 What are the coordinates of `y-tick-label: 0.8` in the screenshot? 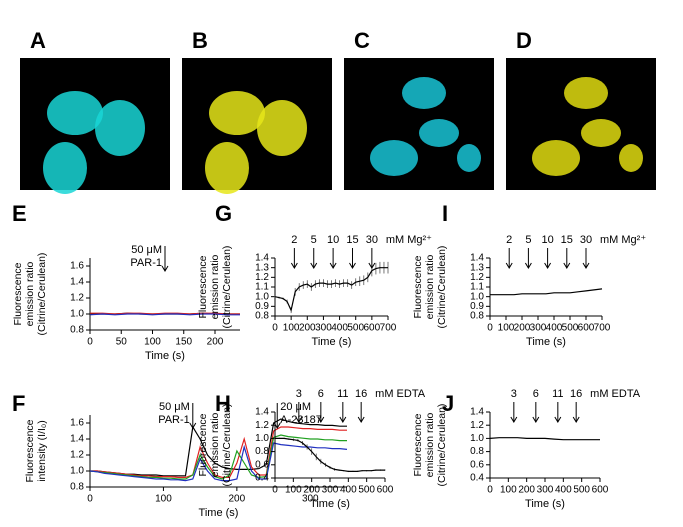 It's located at (262, 316).